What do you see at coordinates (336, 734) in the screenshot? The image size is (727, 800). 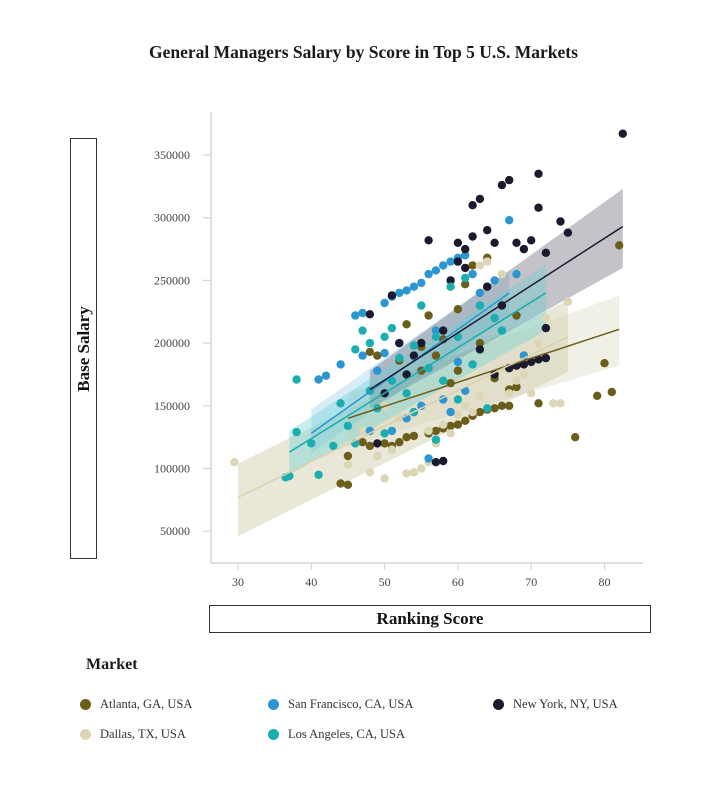 I see `legend-item-los-angeles: Los Angeles, CA, USA` at bounding box center [336, 734].